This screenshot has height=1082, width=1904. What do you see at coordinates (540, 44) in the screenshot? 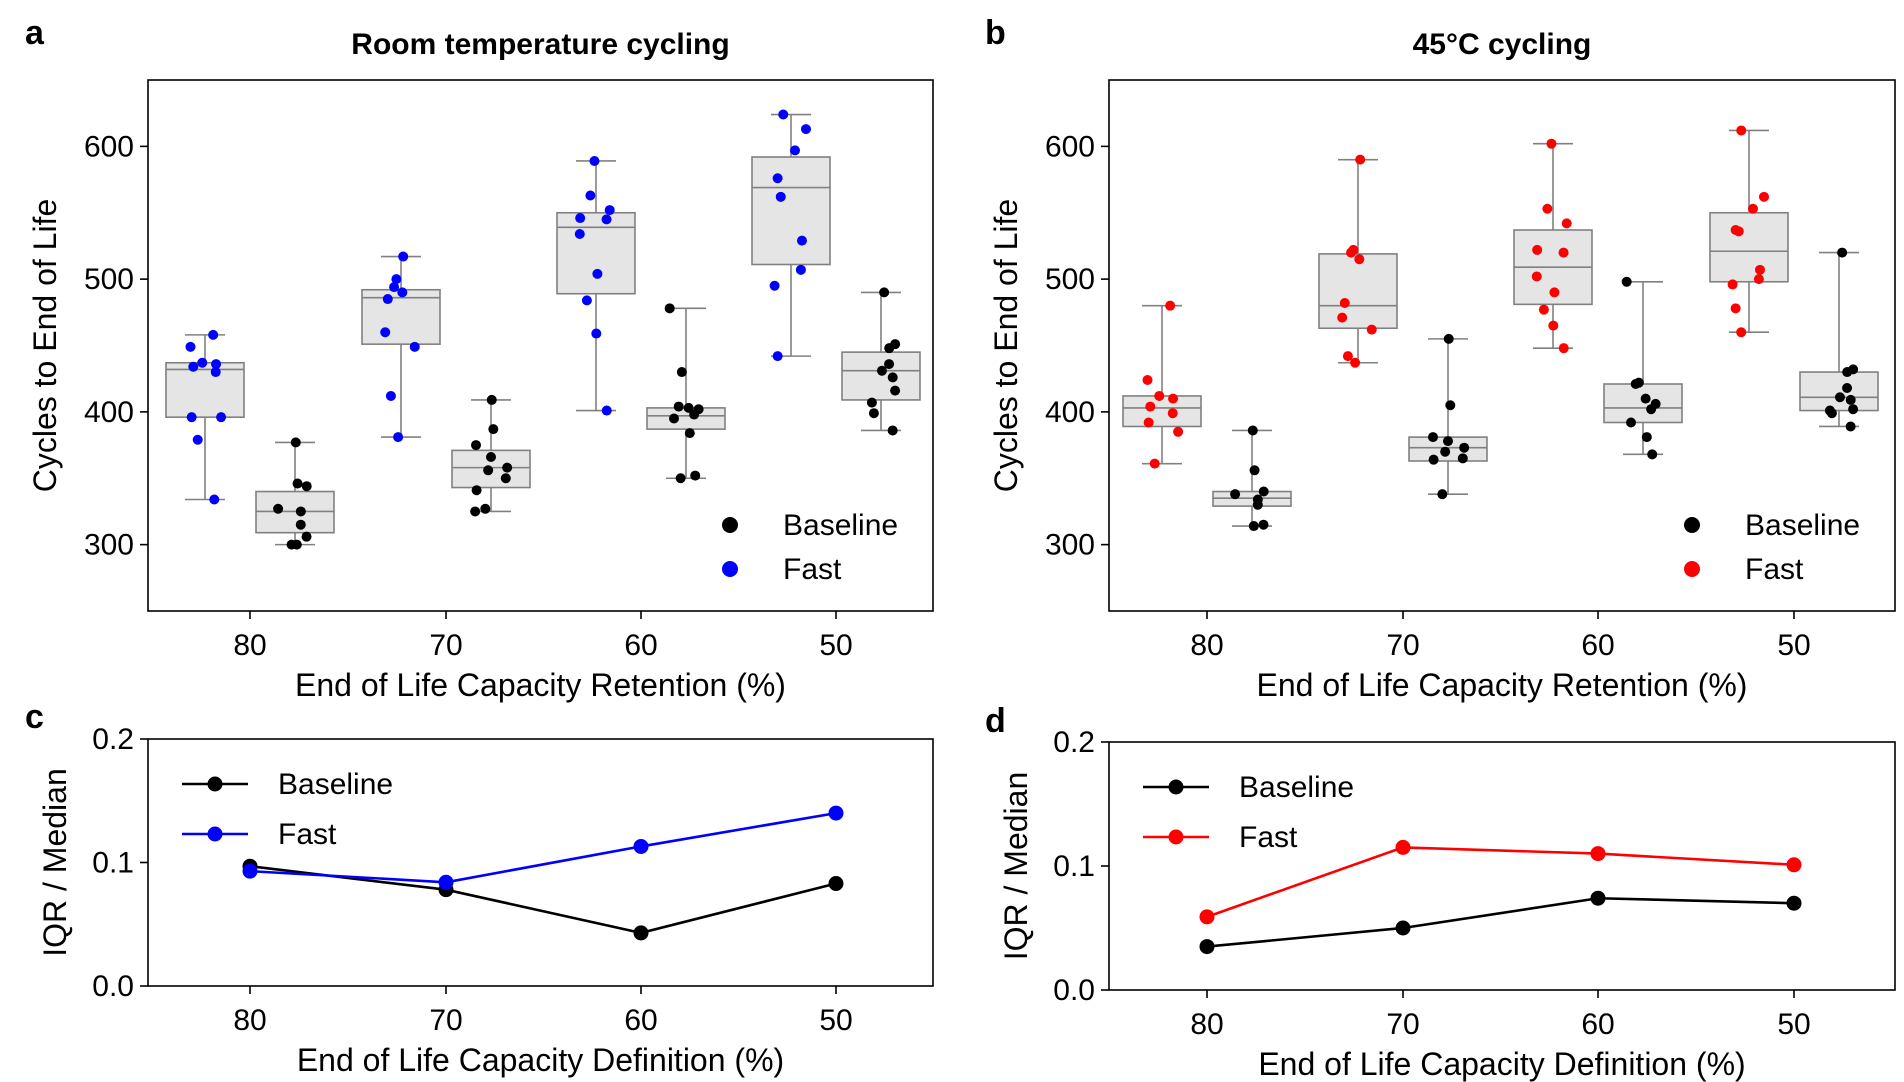
I see `panel-title: Room temperature cycling` at bounding box center [540, 44].